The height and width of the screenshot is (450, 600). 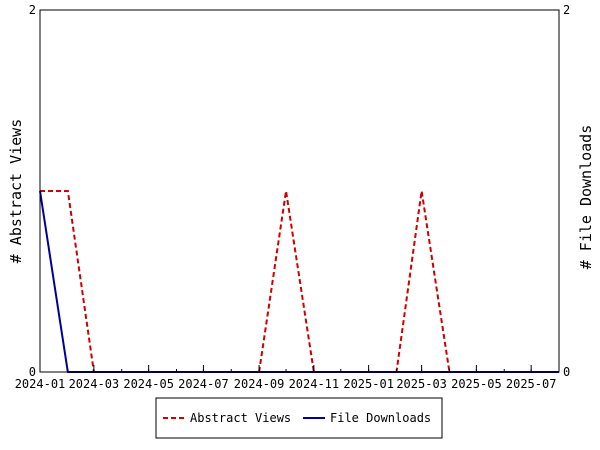 What do you see at coordinates (94, 384) in the screenshot?
I see `x-tick-label: 2024-03` at bounding box center [94, 384].